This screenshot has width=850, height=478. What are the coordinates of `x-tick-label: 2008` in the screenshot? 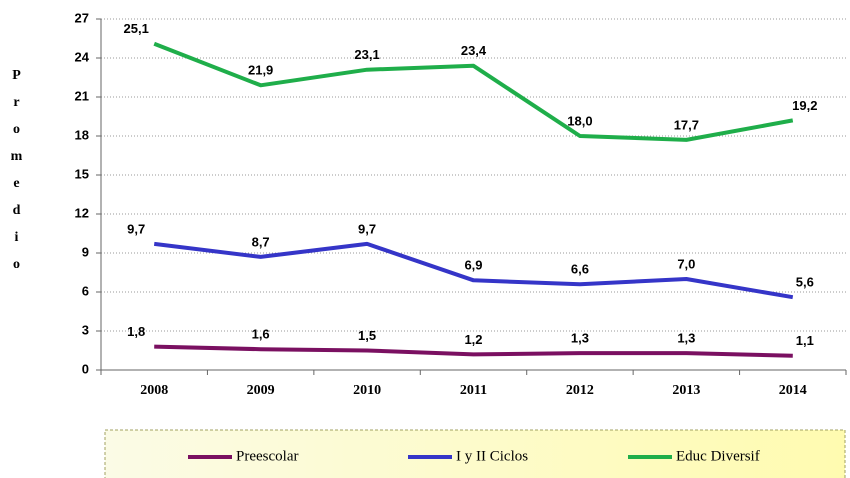 It's located at (154, 390).